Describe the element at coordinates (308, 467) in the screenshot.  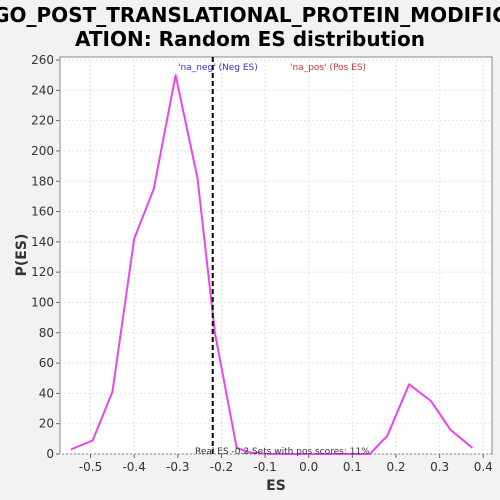
I see `x-tick-label: 0.0` at that location.